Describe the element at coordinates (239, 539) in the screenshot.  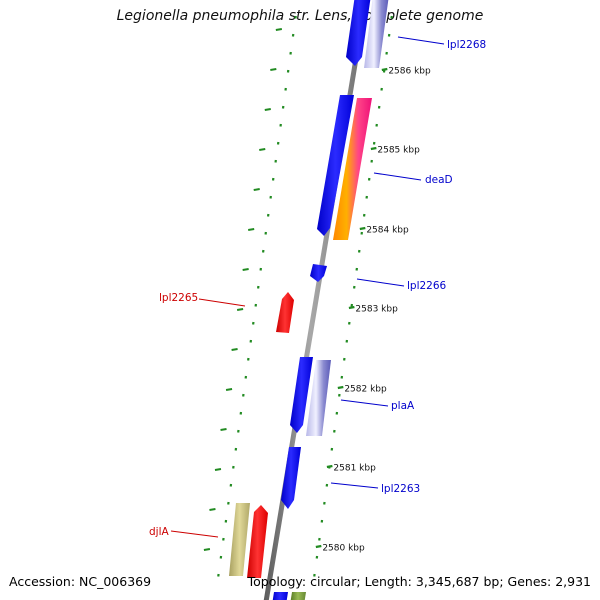
I see `djlA-cog-band` at that location.